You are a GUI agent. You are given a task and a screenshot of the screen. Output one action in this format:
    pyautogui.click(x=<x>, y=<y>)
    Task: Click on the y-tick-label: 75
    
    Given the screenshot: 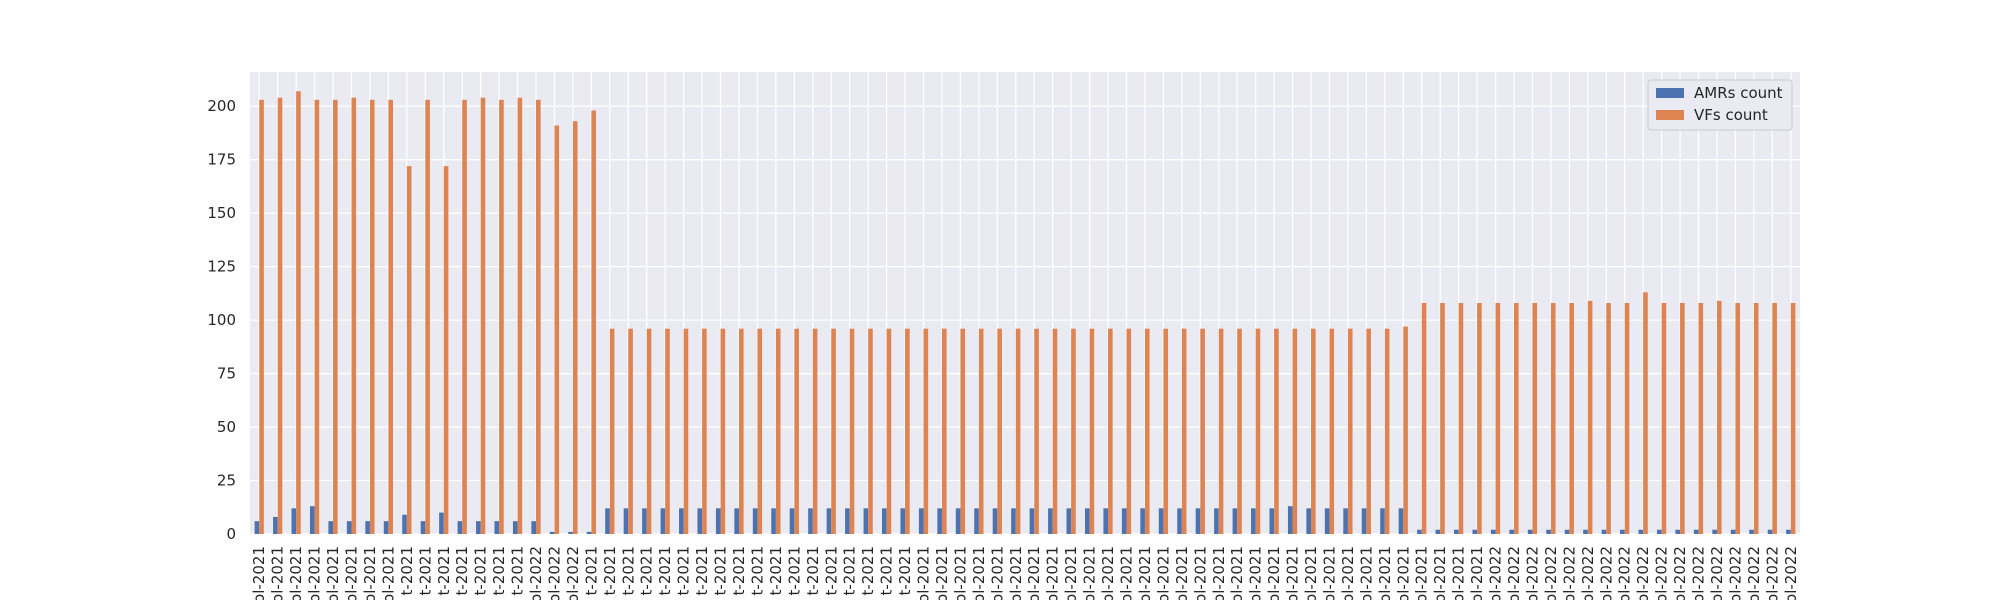 What is the action you would take?
    pyautogui.click(x=226, y=374)
    